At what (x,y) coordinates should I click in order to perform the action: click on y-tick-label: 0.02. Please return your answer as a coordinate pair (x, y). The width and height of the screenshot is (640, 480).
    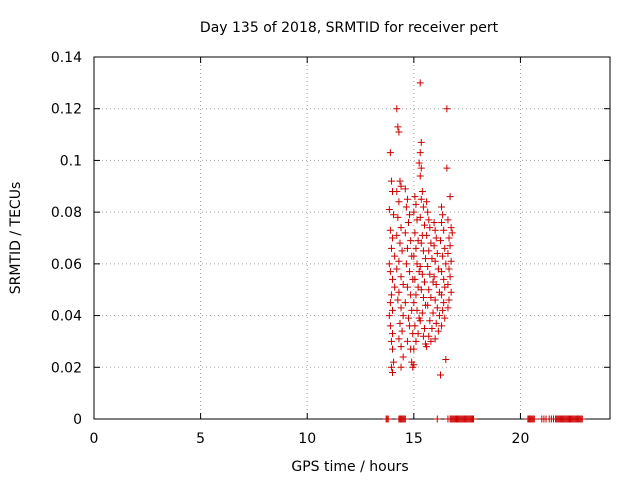
    Looking at the image, I should click on (66, 368).